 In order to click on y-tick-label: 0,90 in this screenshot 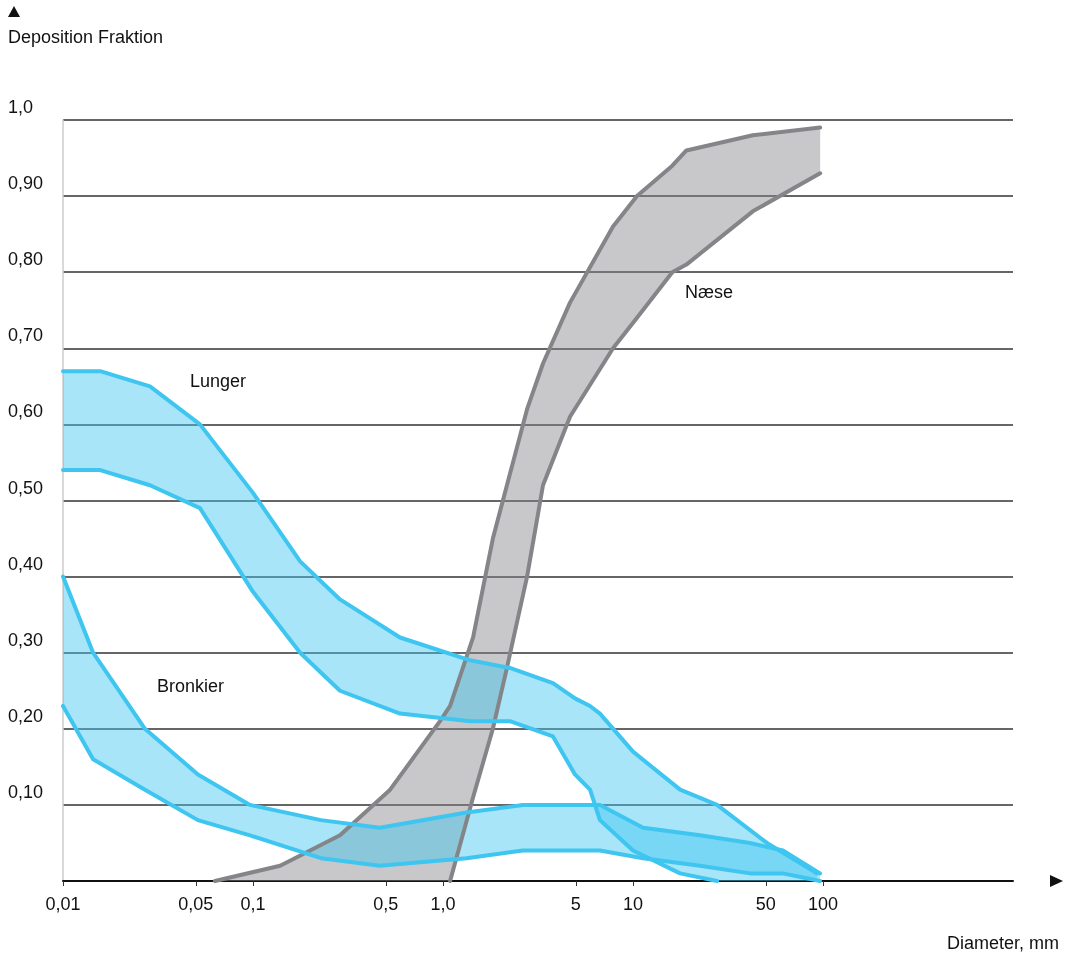, I will do `click(26, 183)`.